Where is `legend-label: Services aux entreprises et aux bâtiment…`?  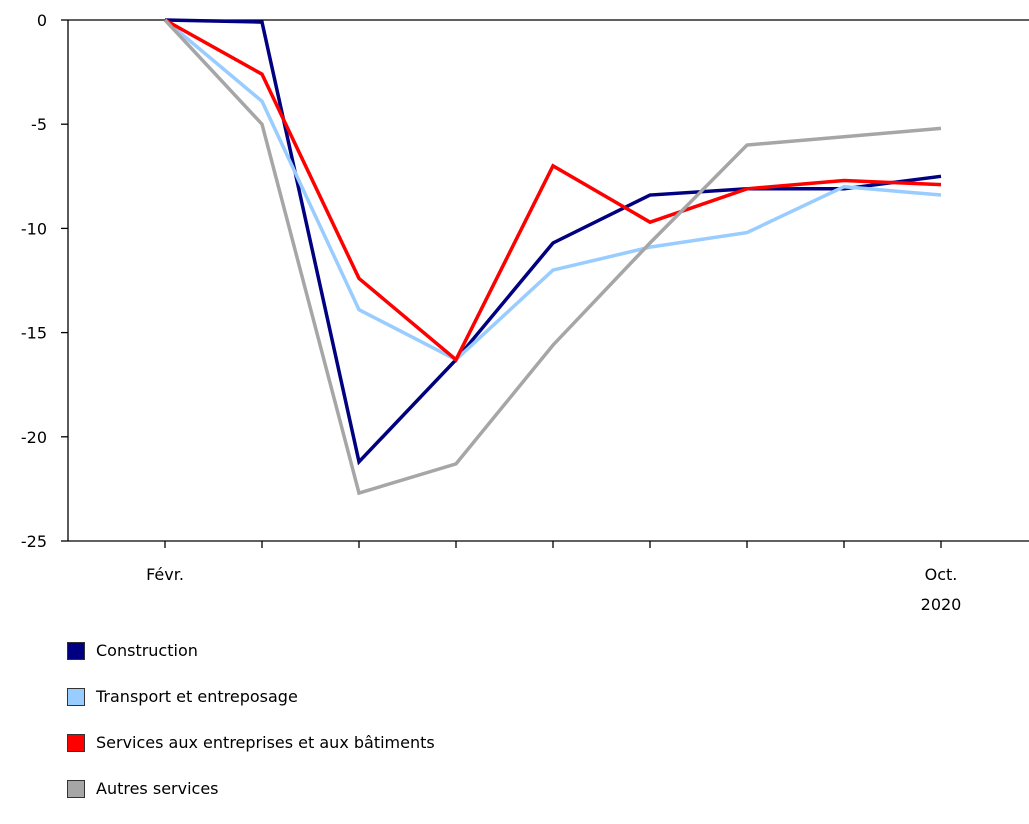 legend-label: Services aux entreprises et aux bâtiment… is located at coordinates (265, 742).